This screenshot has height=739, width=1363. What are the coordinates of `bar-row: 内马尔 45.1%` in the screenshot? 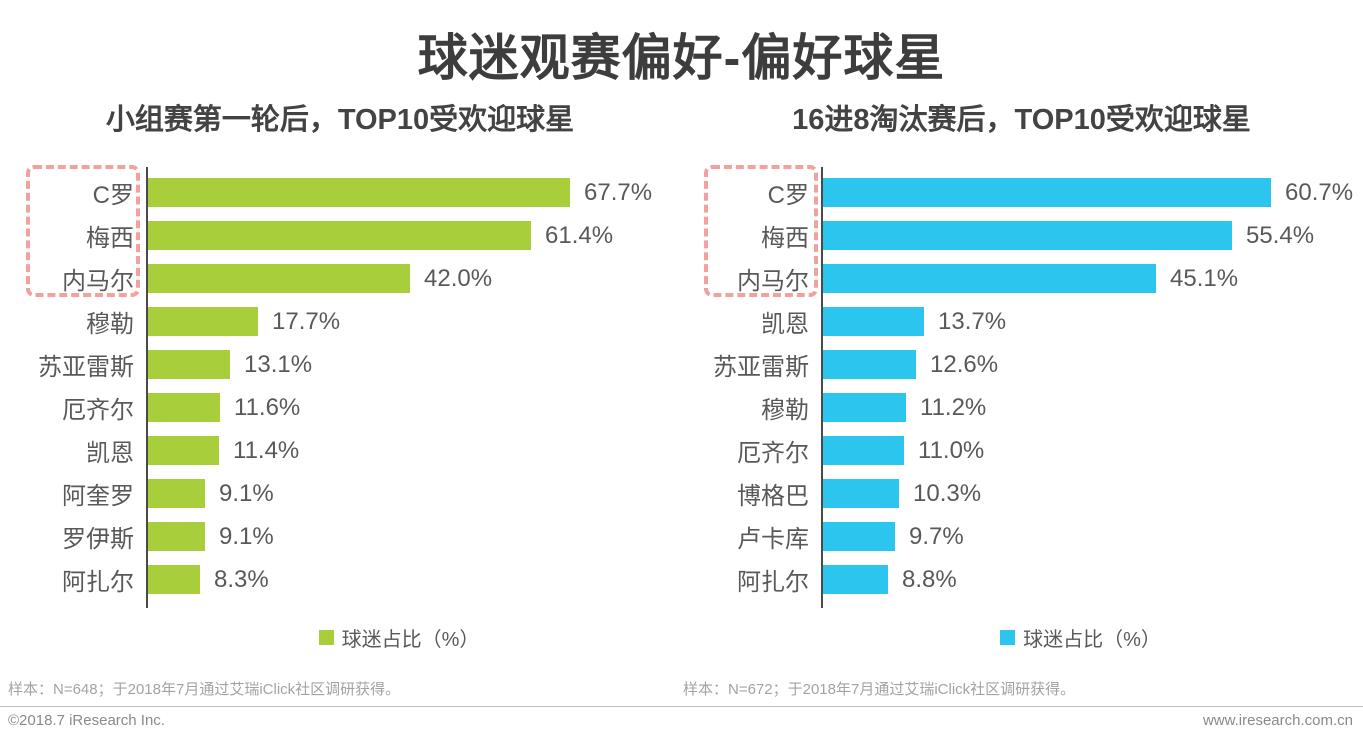 It's located at (1021, 278).